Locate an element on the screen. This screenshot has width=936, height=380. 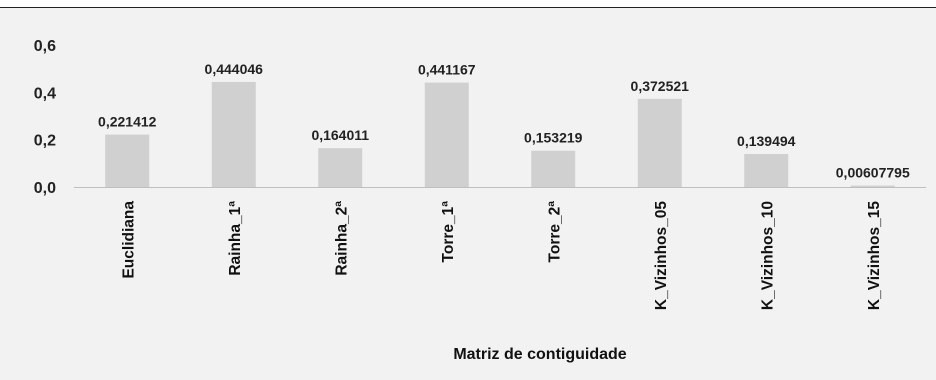
data-label: 0,372521 is located at coordinates (660, 86).